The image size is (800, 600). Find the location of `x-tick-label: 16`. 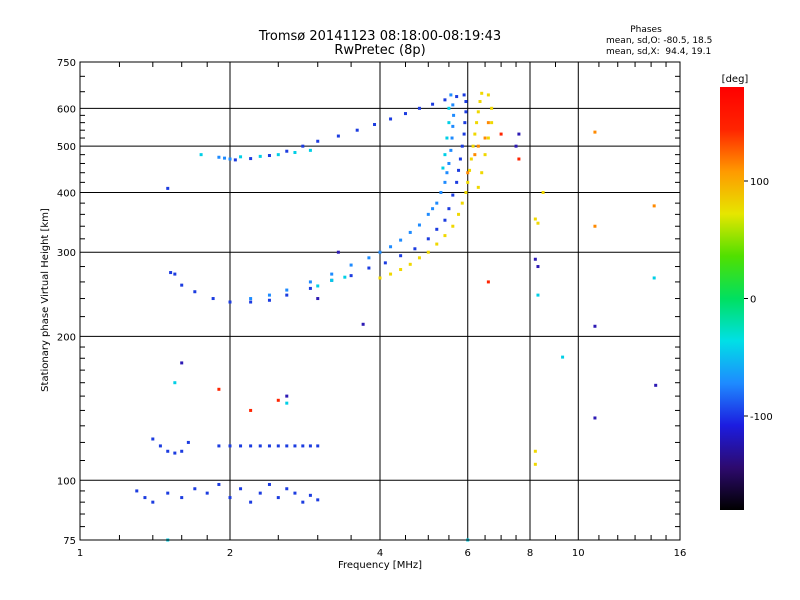

x-tick-label: 16 is located at coordinates (680, 553).